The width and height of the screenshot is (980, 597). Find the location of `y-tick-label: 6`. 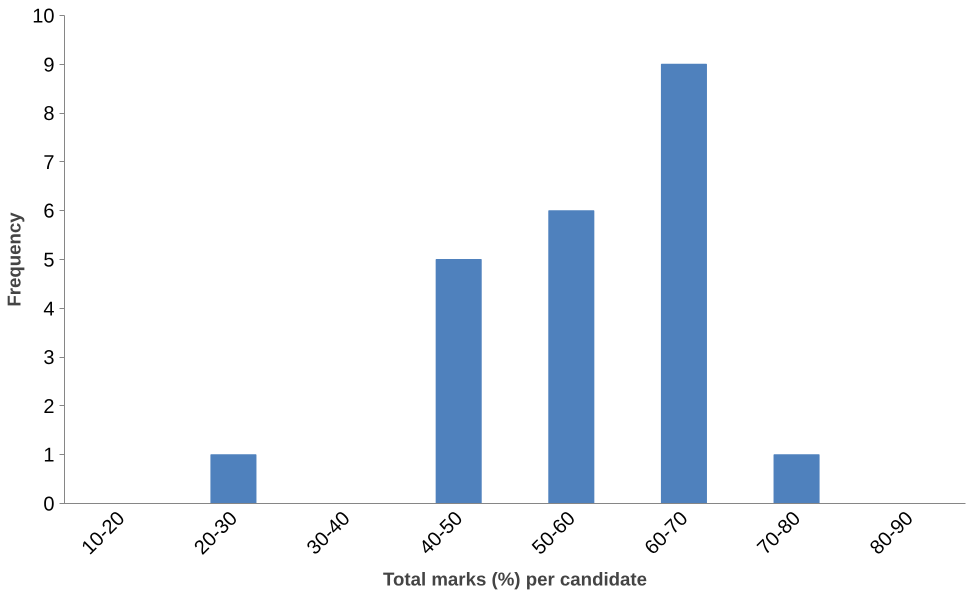

y-tick-label: 6 is located at coordinates (48, 211).